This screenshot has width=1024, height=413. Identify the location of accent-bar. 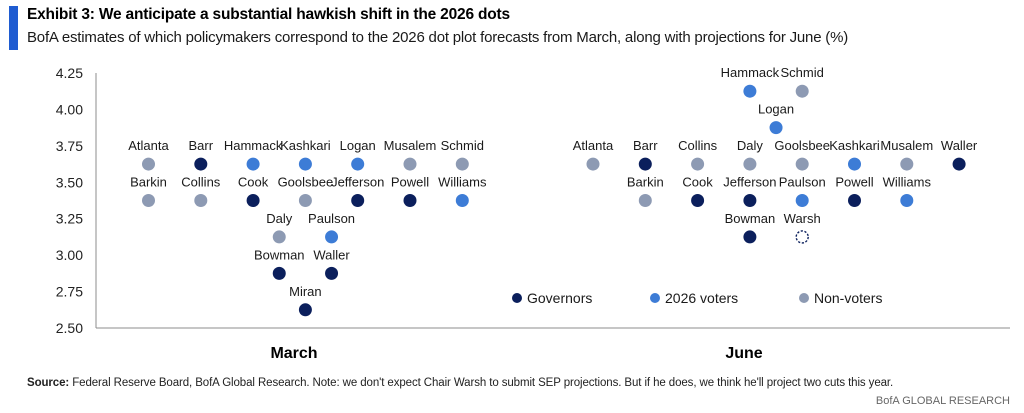
(13, 28).